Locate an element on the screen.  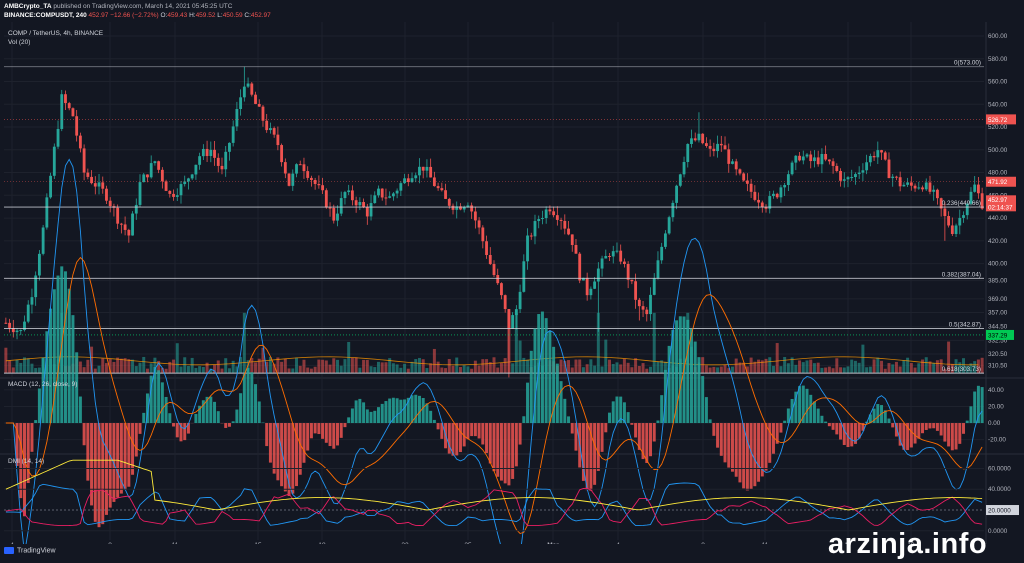
x-tick-label: 11 is located at coordinates (765, 543).